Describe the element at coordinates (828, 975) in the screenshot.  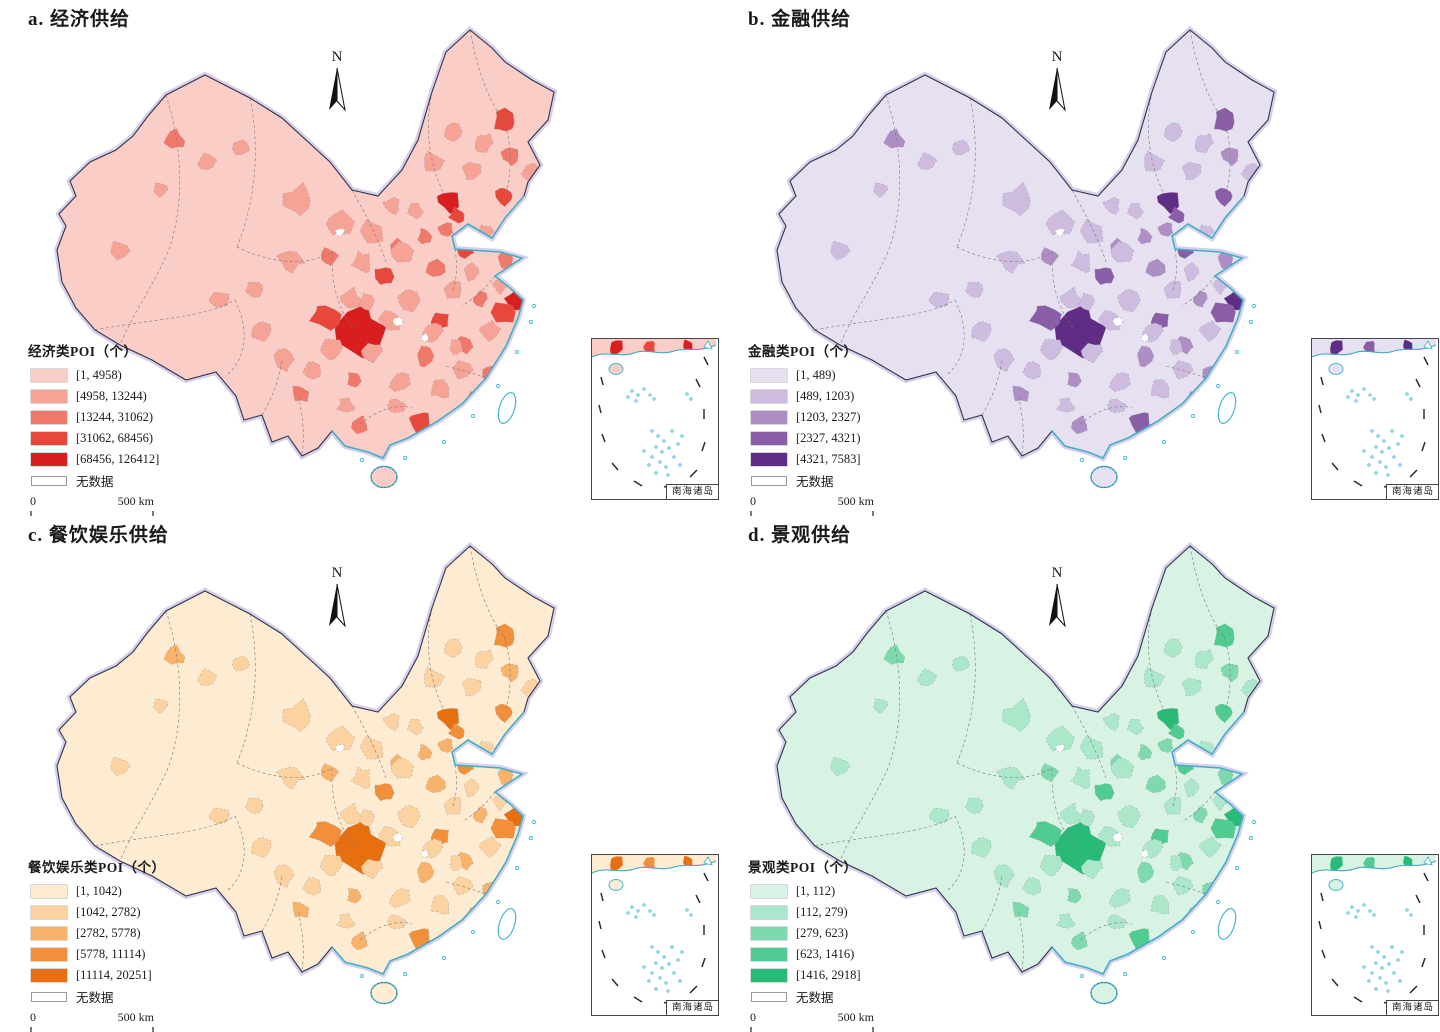
I see `legend-label: [1416, 2918]` at that location.